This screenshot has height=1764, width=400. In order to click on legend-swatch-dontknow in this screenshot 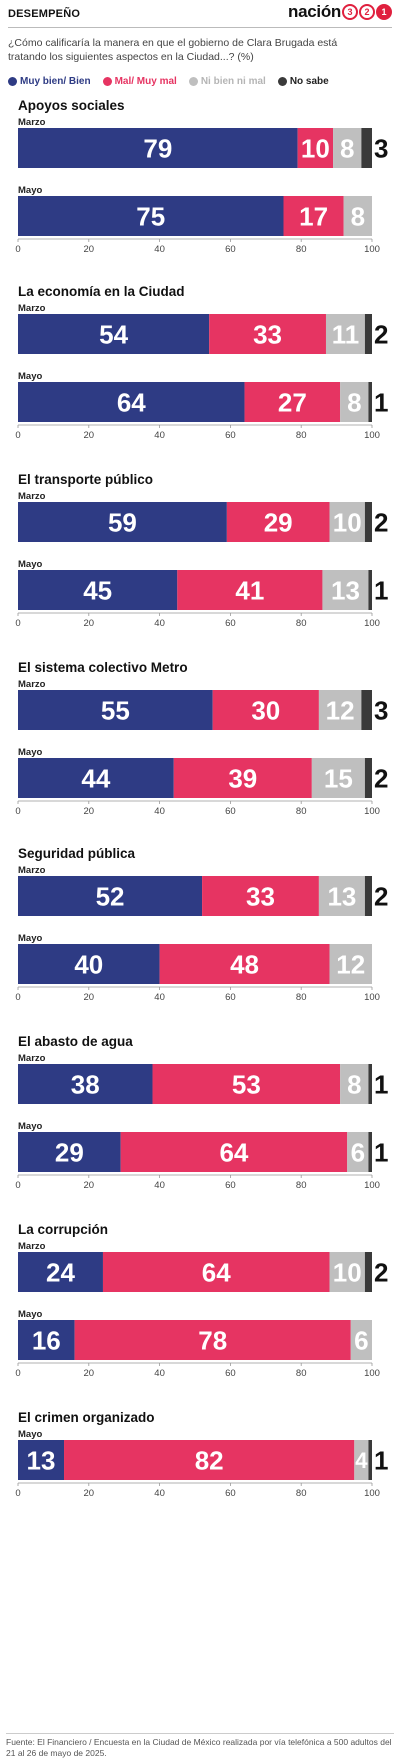, I will do `click(282, 81)`.